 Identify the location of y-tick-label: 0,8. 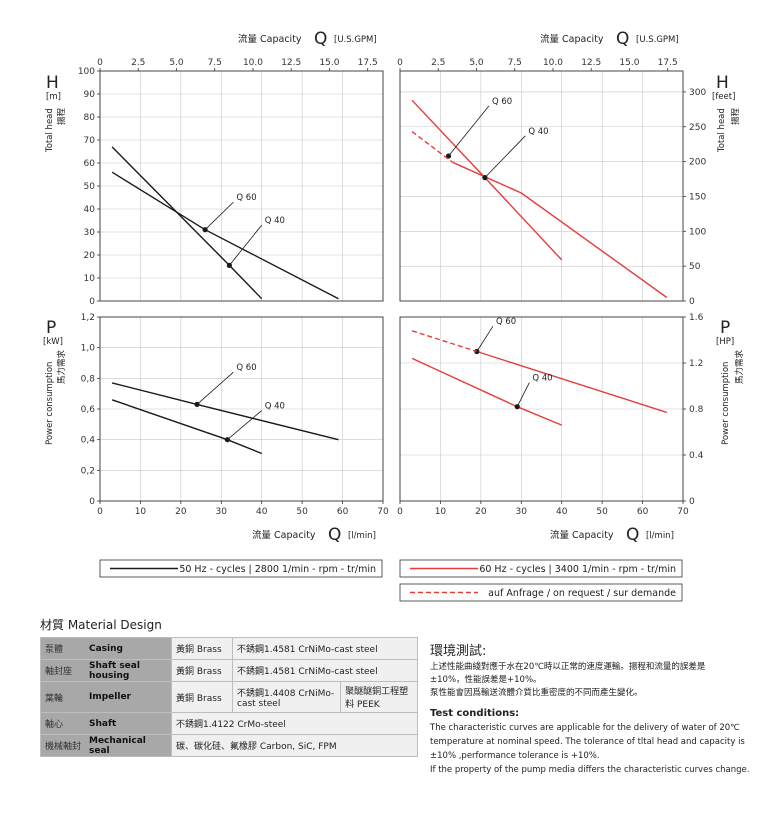
(88, 379).